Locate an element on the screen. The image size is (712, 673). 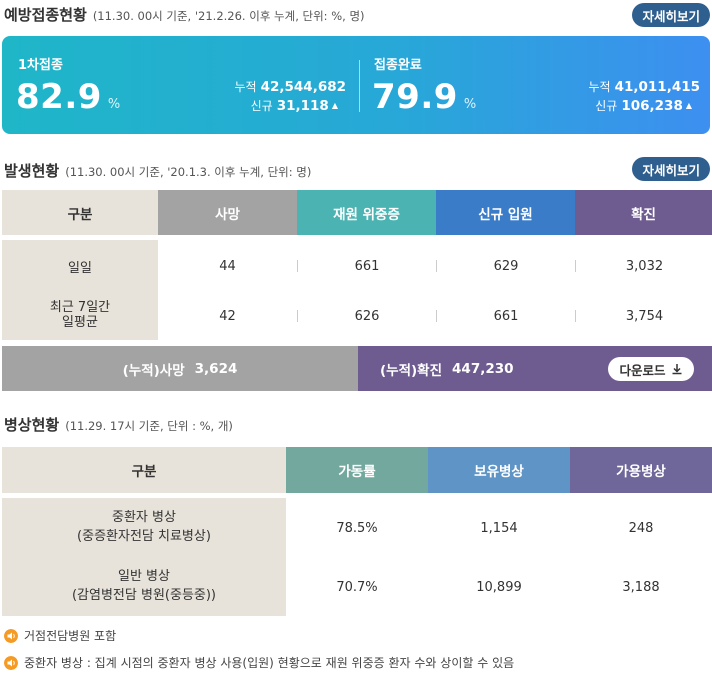
occ-weekly-admission: 661 is located at coordinates (506, 316).